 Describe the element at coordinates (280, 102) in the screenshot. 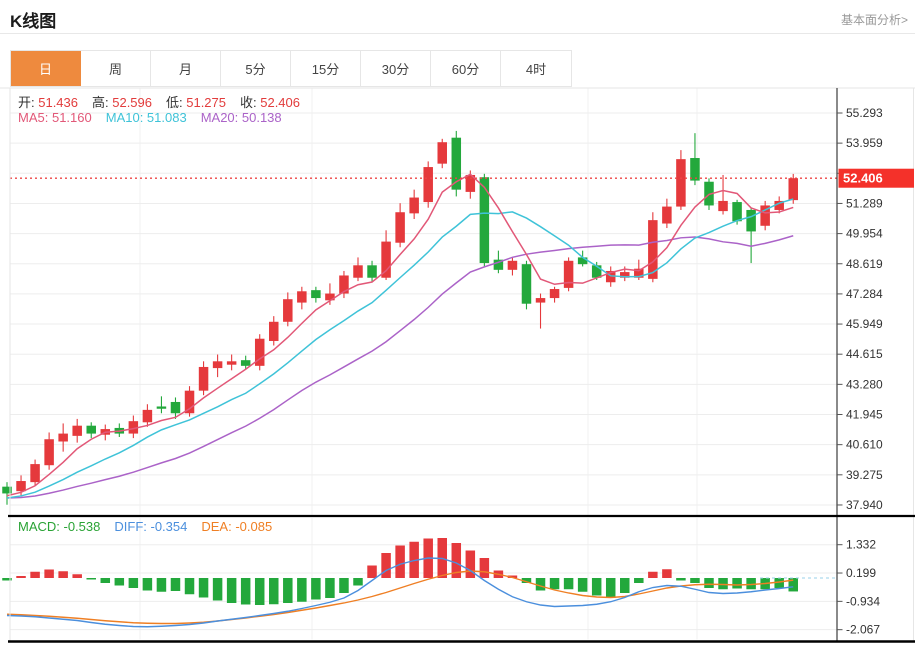

I see `readout-close-value: 52.406` at that location.